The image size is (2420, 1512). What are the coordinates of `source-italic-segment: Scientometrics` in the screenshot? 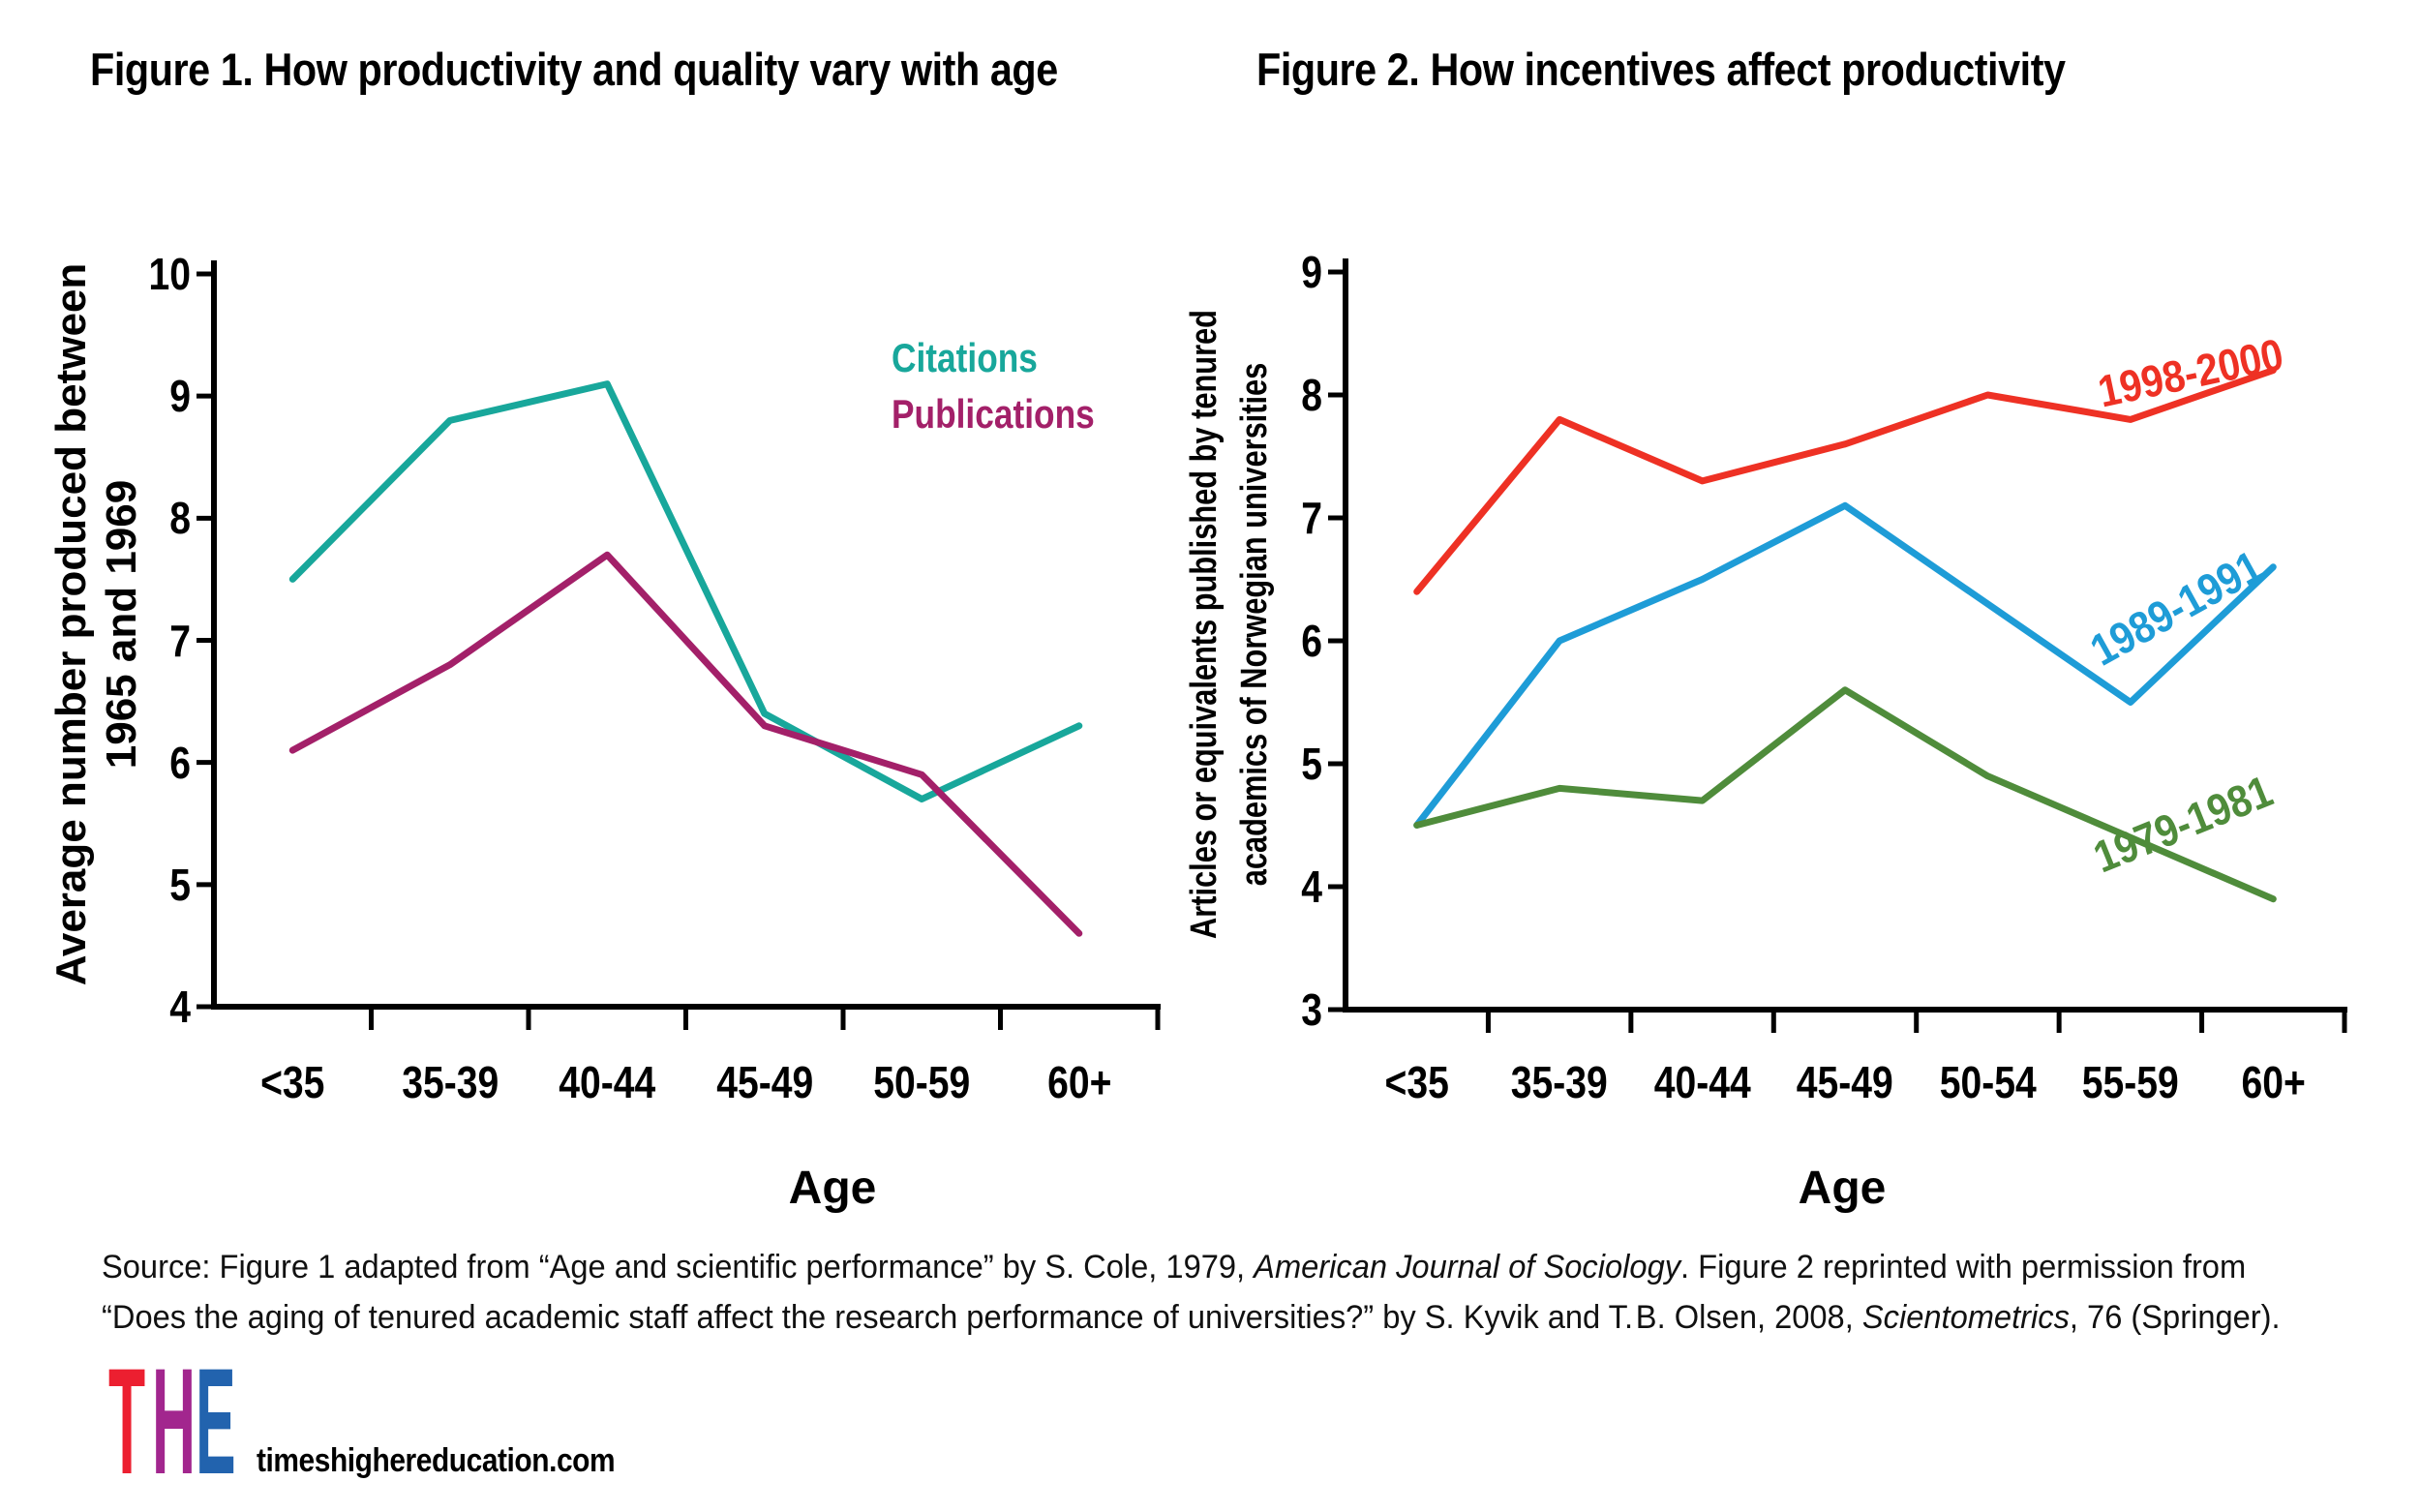 It's located at (1965, 1317).